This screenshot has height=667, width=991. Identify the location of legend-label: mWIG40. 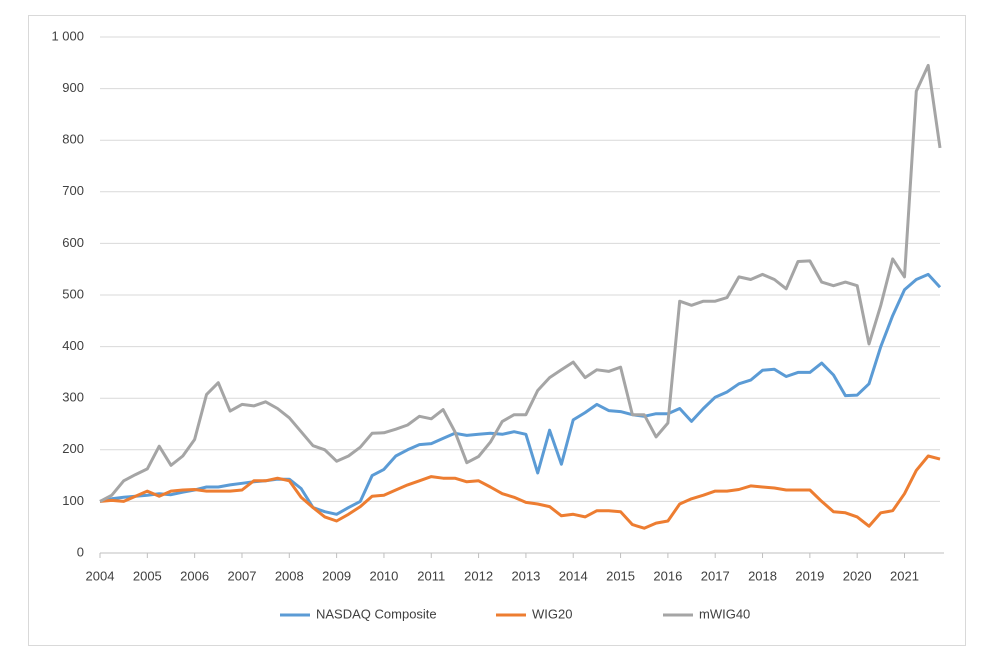
(724, 613).